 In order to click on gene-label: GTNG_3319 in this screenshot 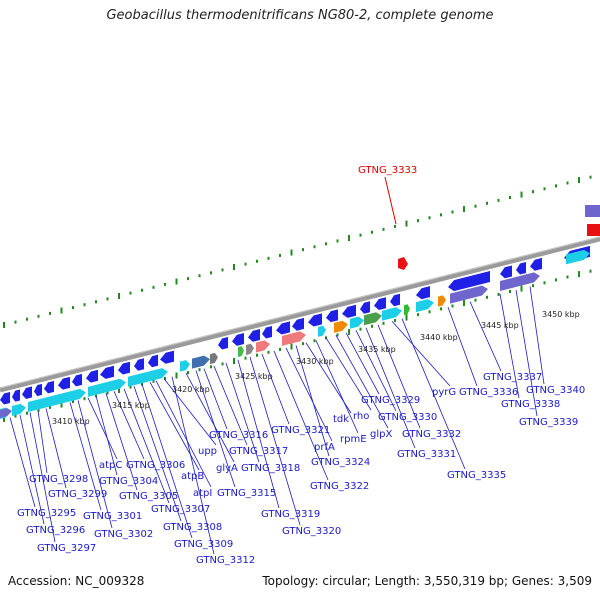, I will do `click(290, 514)`.